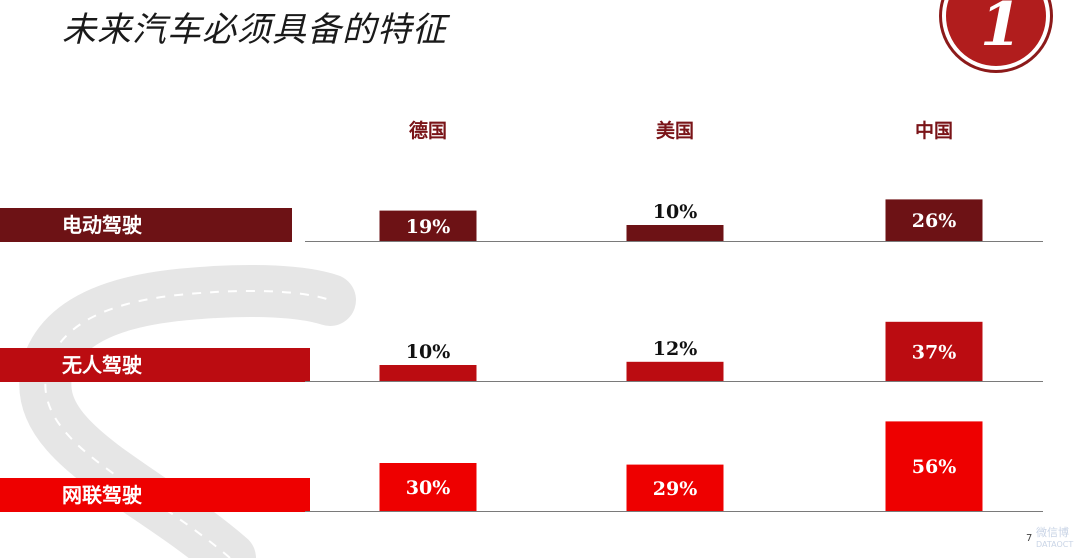 The image size is (1080, 558). Describe the element at coordinates (428, 131) in the screenshot. I see `column-header-germany: 德国` at that location.